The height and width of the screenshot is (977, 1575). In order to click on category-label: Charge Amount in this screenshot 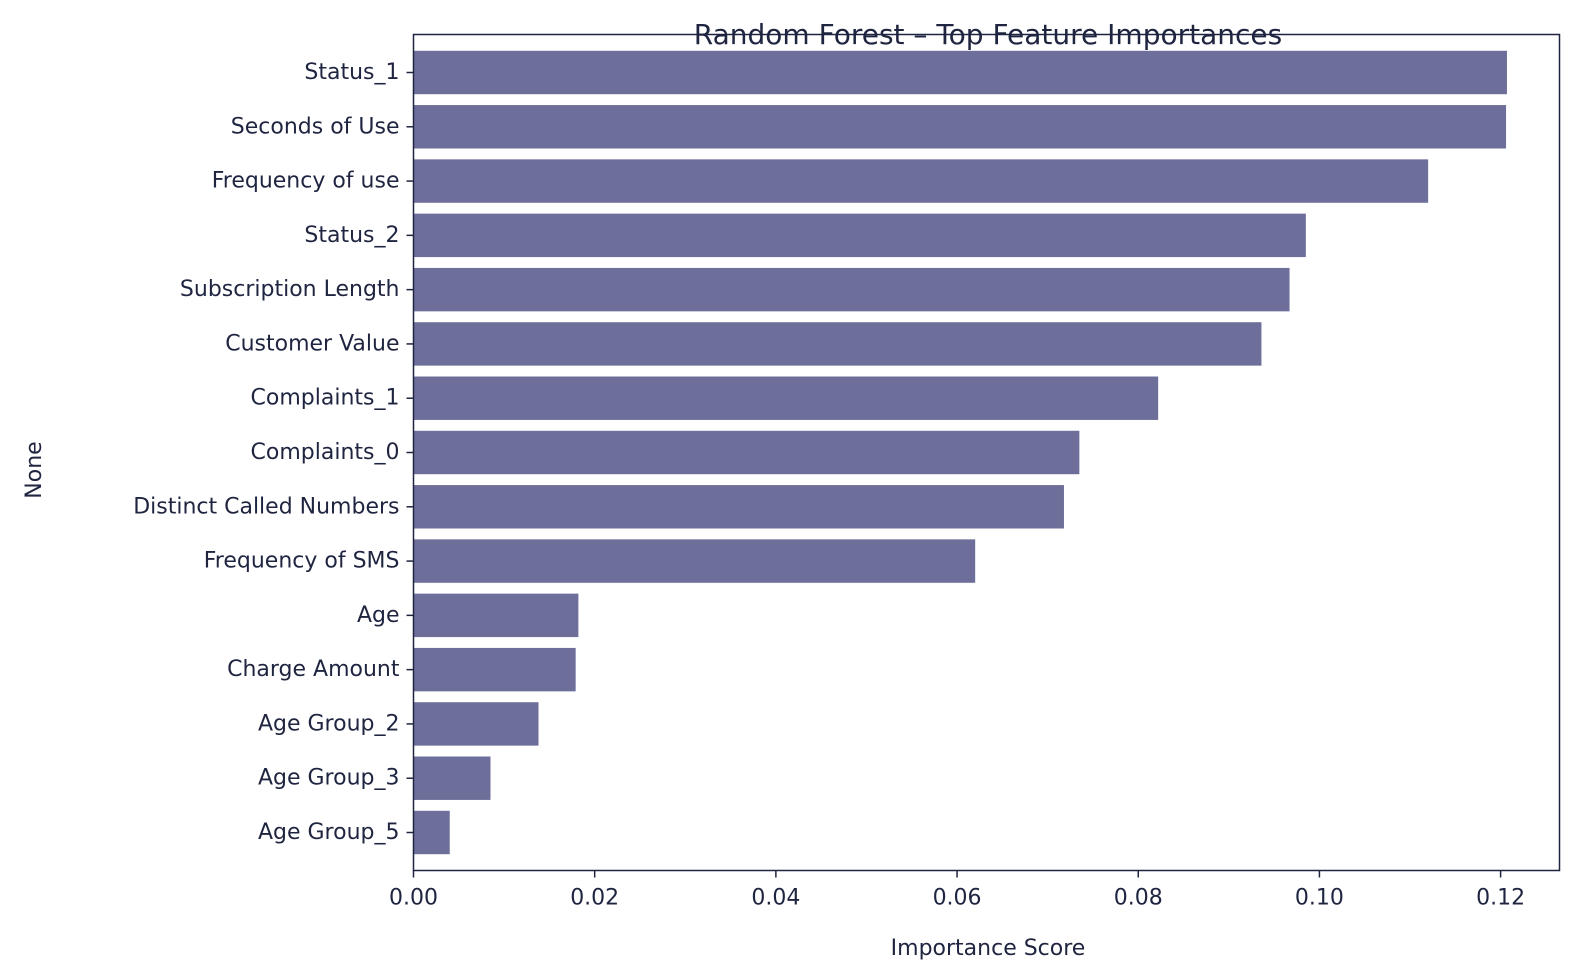, I will do `click(313, 669)`.